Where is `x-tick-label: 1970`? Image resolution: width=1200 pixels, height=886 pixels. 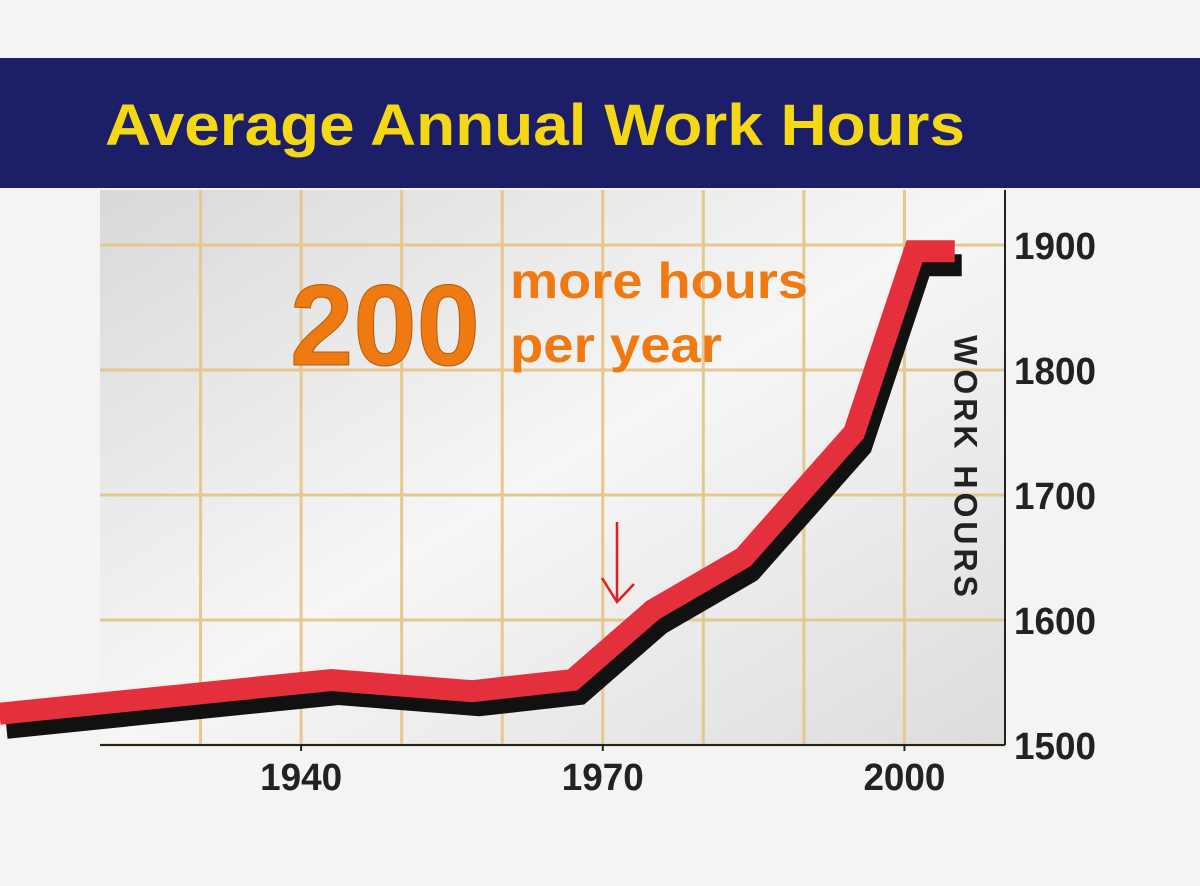
x-tick-label: 1970 is located at coordinates (603, 778).